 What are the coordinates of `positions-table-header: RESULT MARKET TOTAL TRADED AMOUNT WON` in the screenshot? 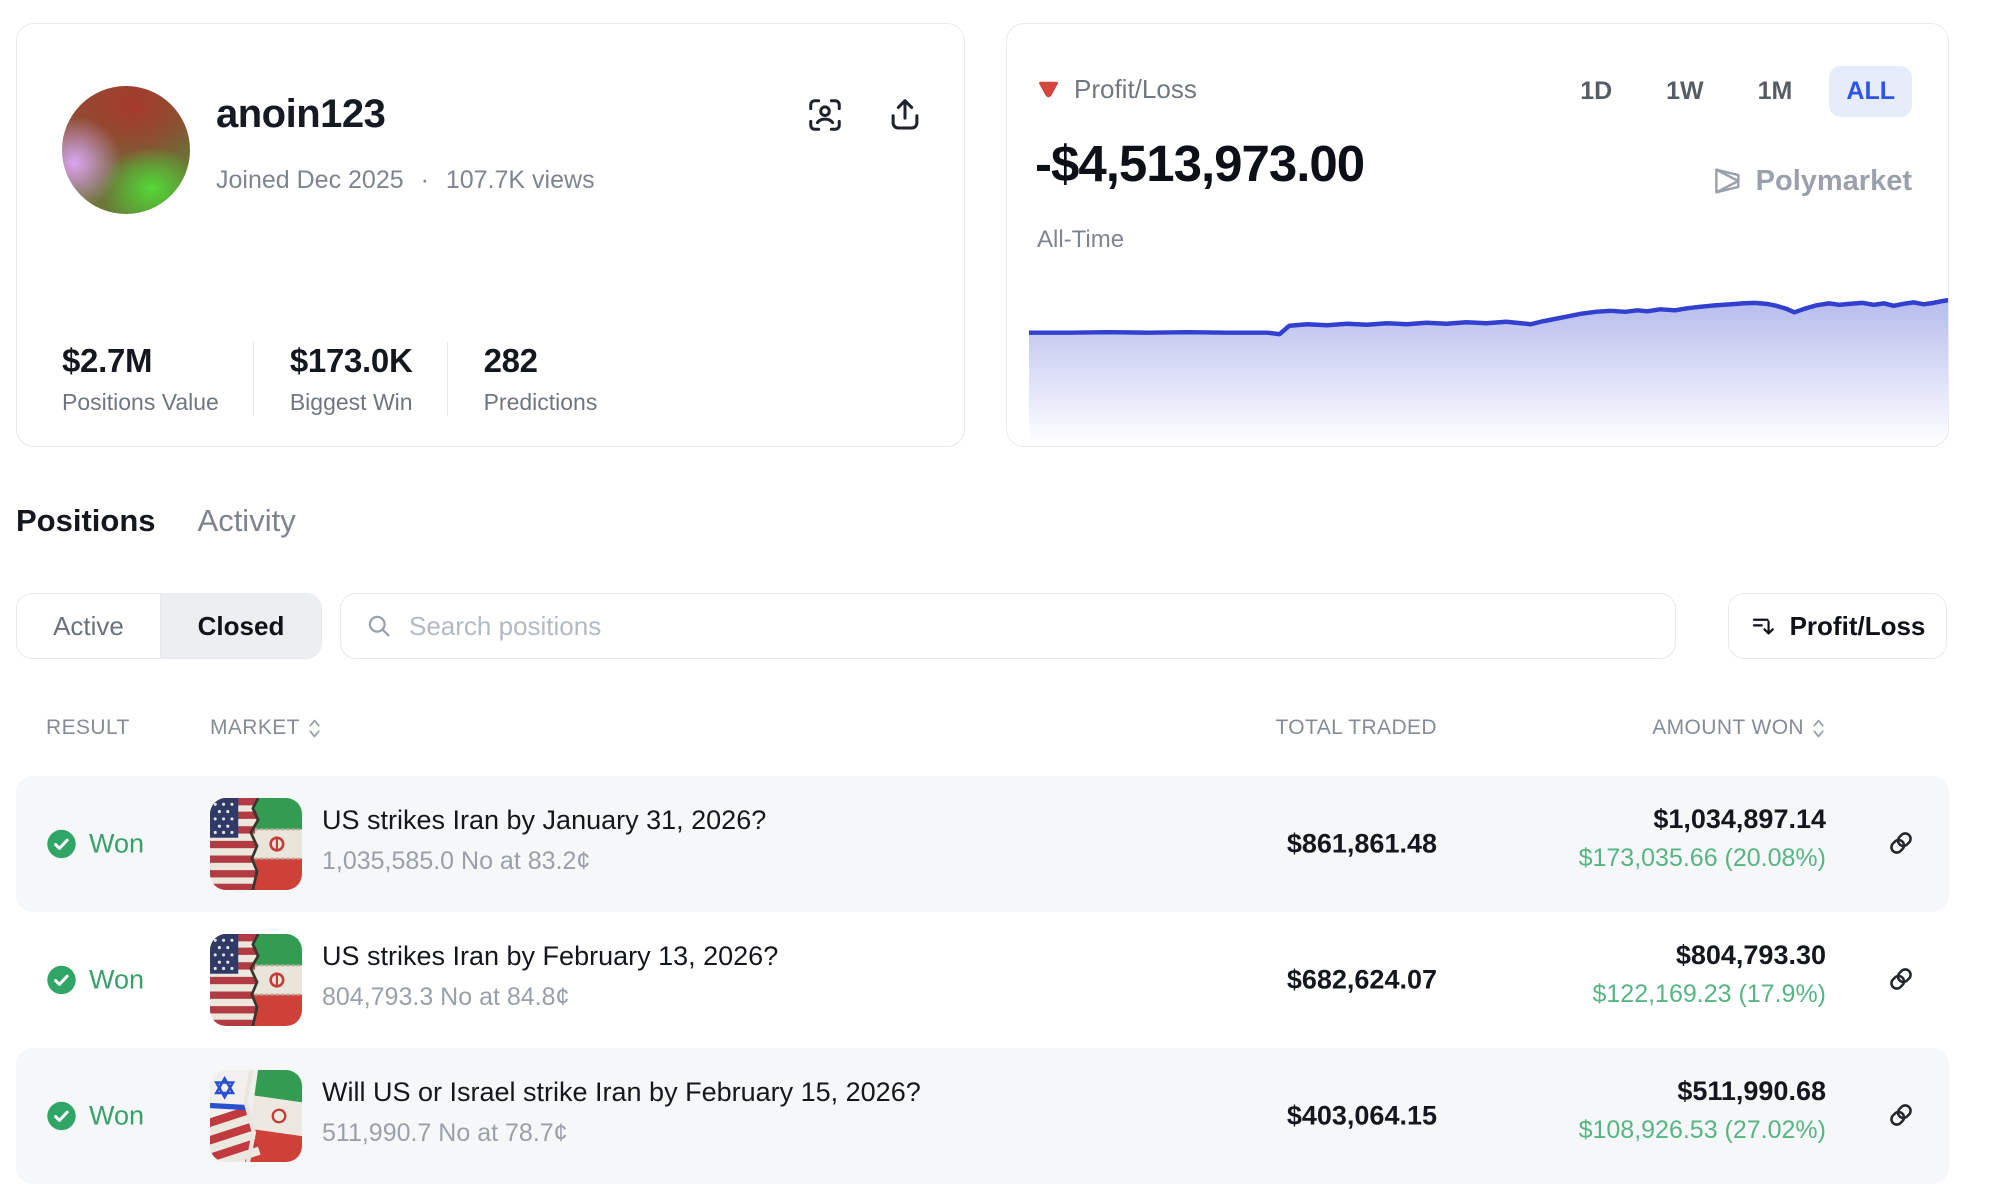 It's located at (982, 729).